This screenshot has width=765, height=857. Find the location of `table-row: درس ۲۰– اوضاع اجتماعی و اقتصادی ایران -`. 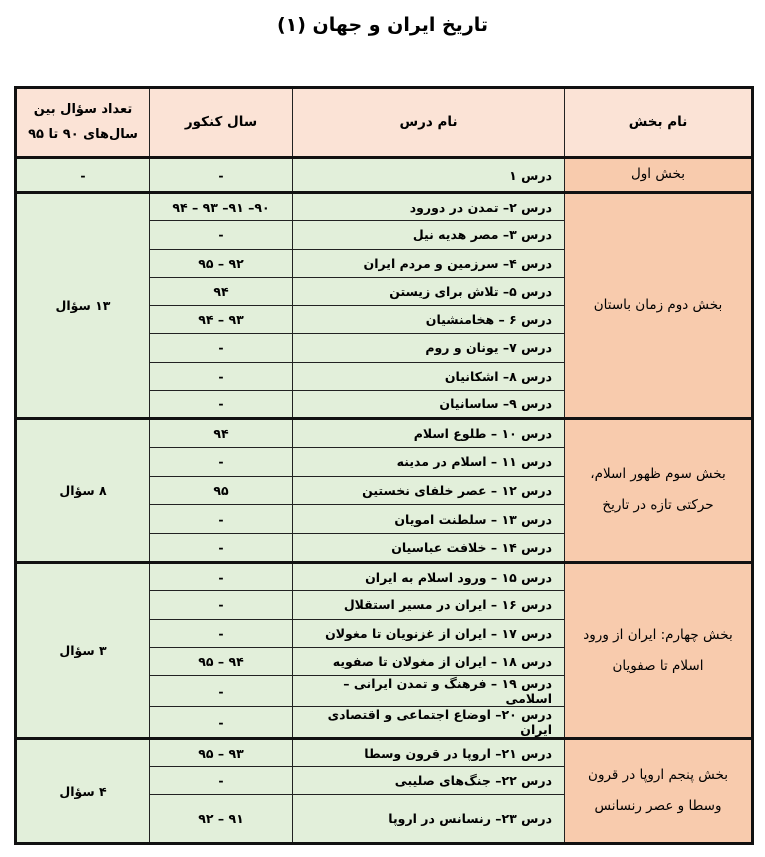

table-row: درس ۲۰– اوضاع اجتماعی و اقتصادی ایران - is located at coordinates (384, 723).